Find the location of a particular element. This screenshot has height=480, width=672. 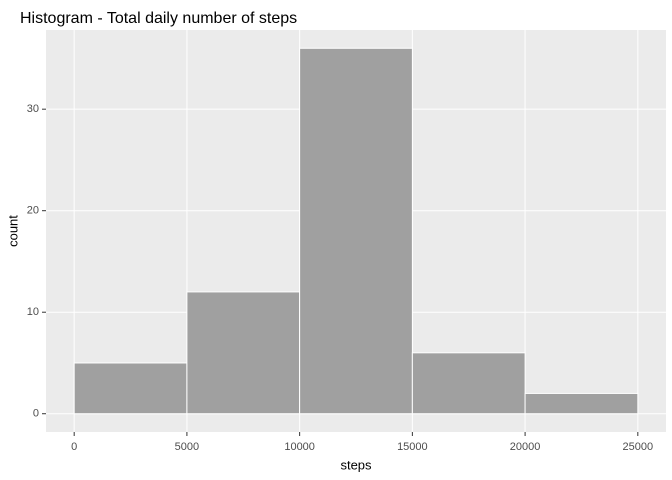

y-tick-label: 30 is located at coordinates (33, 109).